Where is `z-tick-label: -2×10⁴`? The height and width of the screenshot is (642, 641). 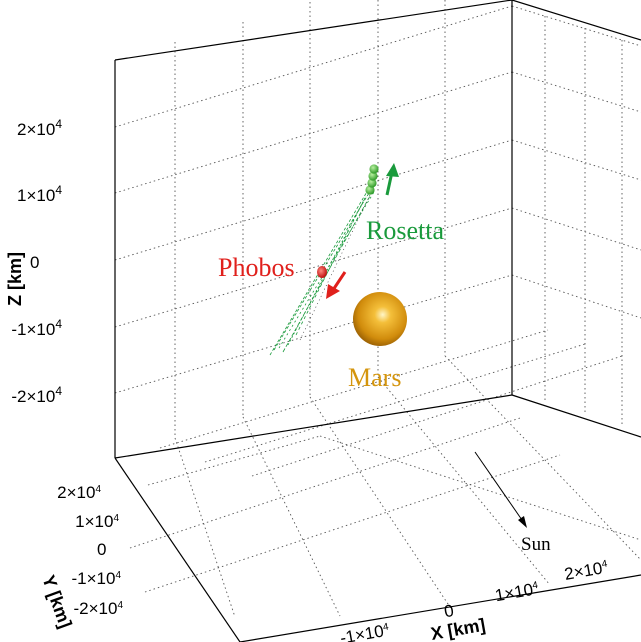
z-tick-label: -2×10⁴ is located at coordinates (36, 395).